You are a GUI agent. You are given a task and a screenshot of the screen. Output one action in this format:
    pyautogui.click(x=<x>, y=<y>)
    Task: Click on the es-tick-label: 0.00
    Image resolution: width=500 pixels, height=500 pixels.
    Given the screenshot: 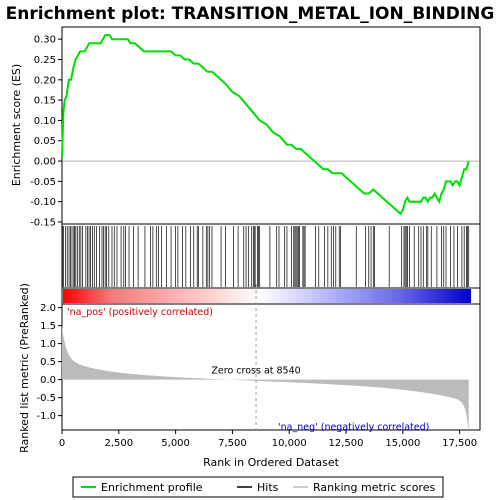 What is the action you would take?
    pyautogui.click(x=45, y=162)
    